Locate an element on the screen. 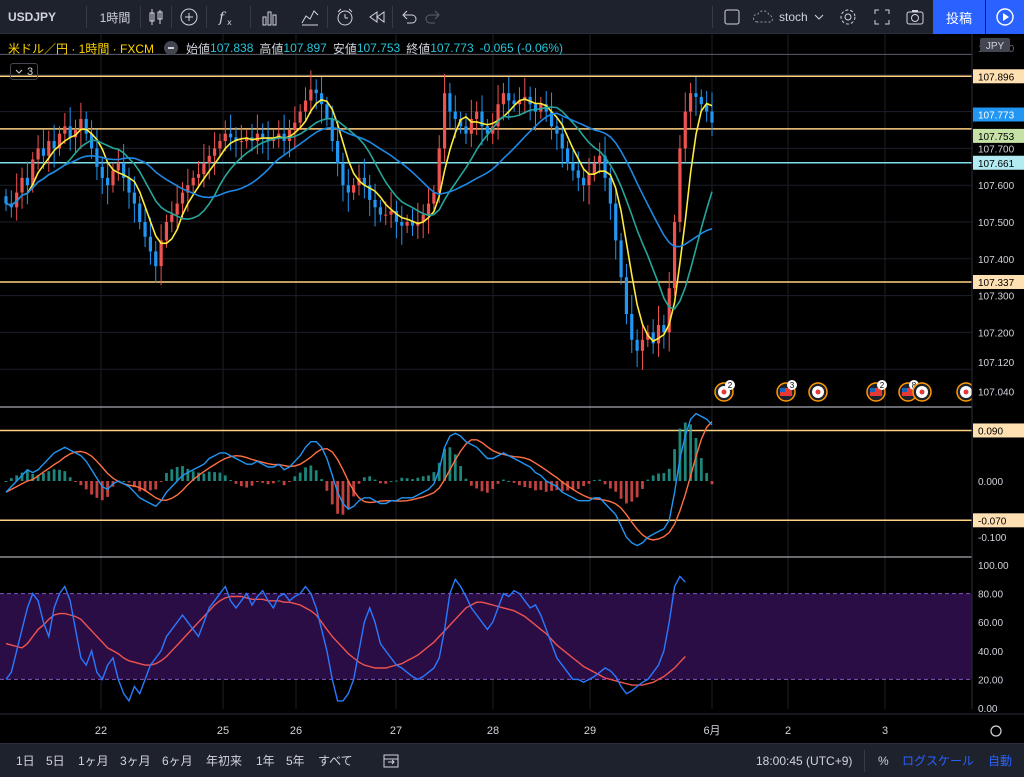  range-button: 5年 is located at coordinates (295, 761).